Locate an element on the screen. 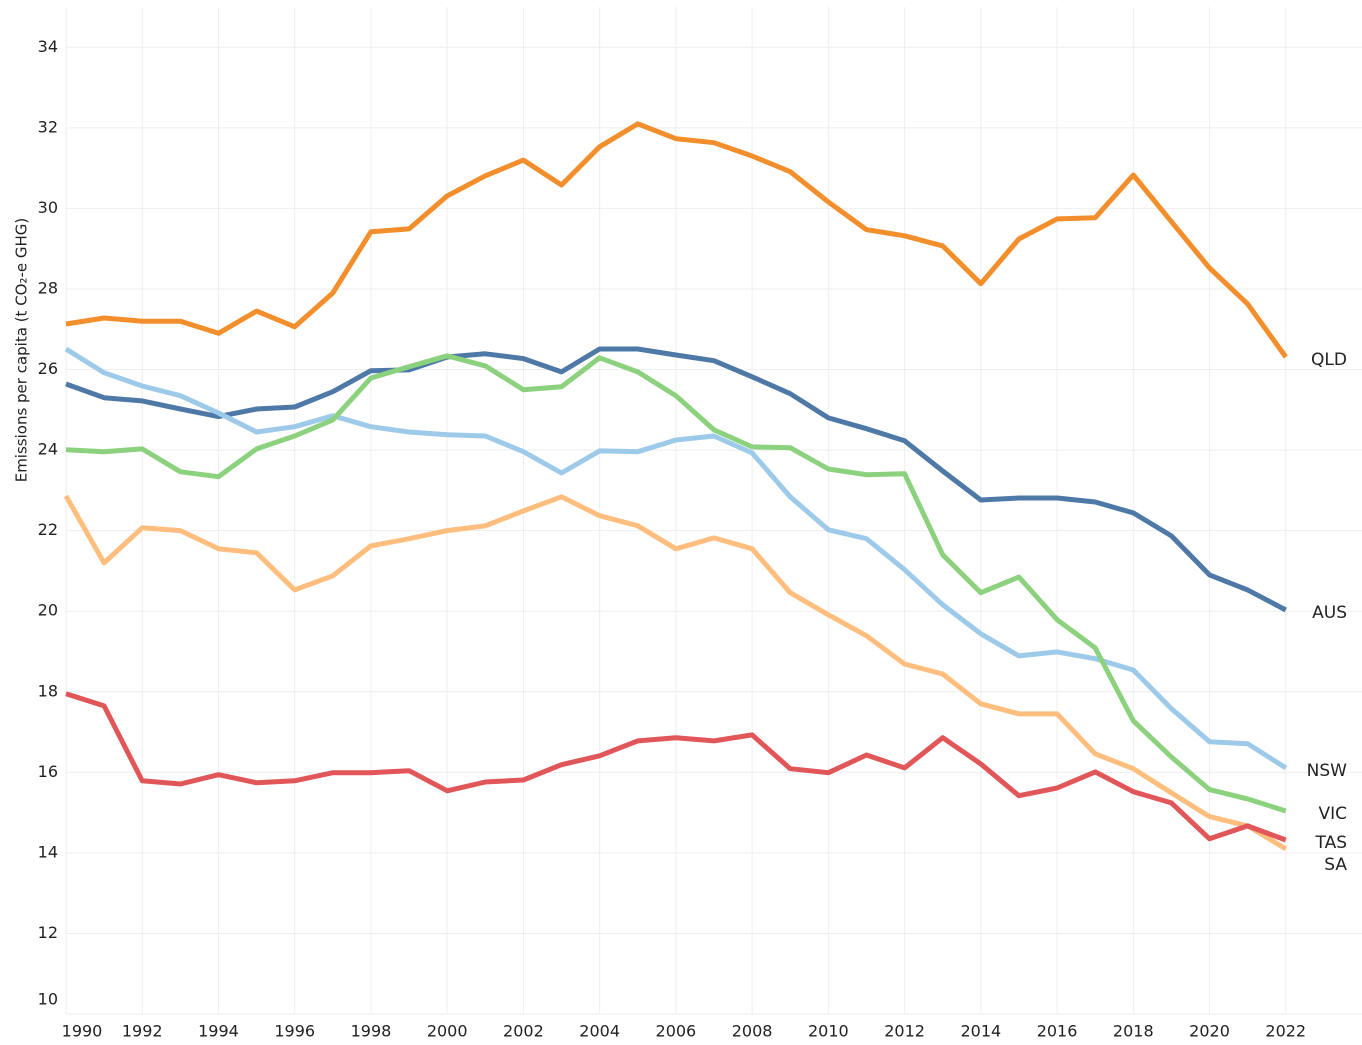  y-tick-label: 34 is located at coordinates (48, 46).